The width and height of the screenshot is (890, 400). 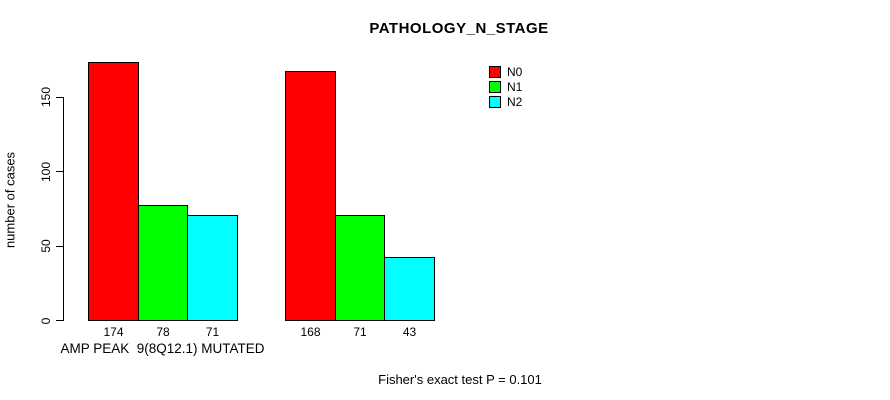 What do you see at coordinates (46, 246) in the screenshot?
I see `y-tick-label: 50` at bounding box center [46, 246].